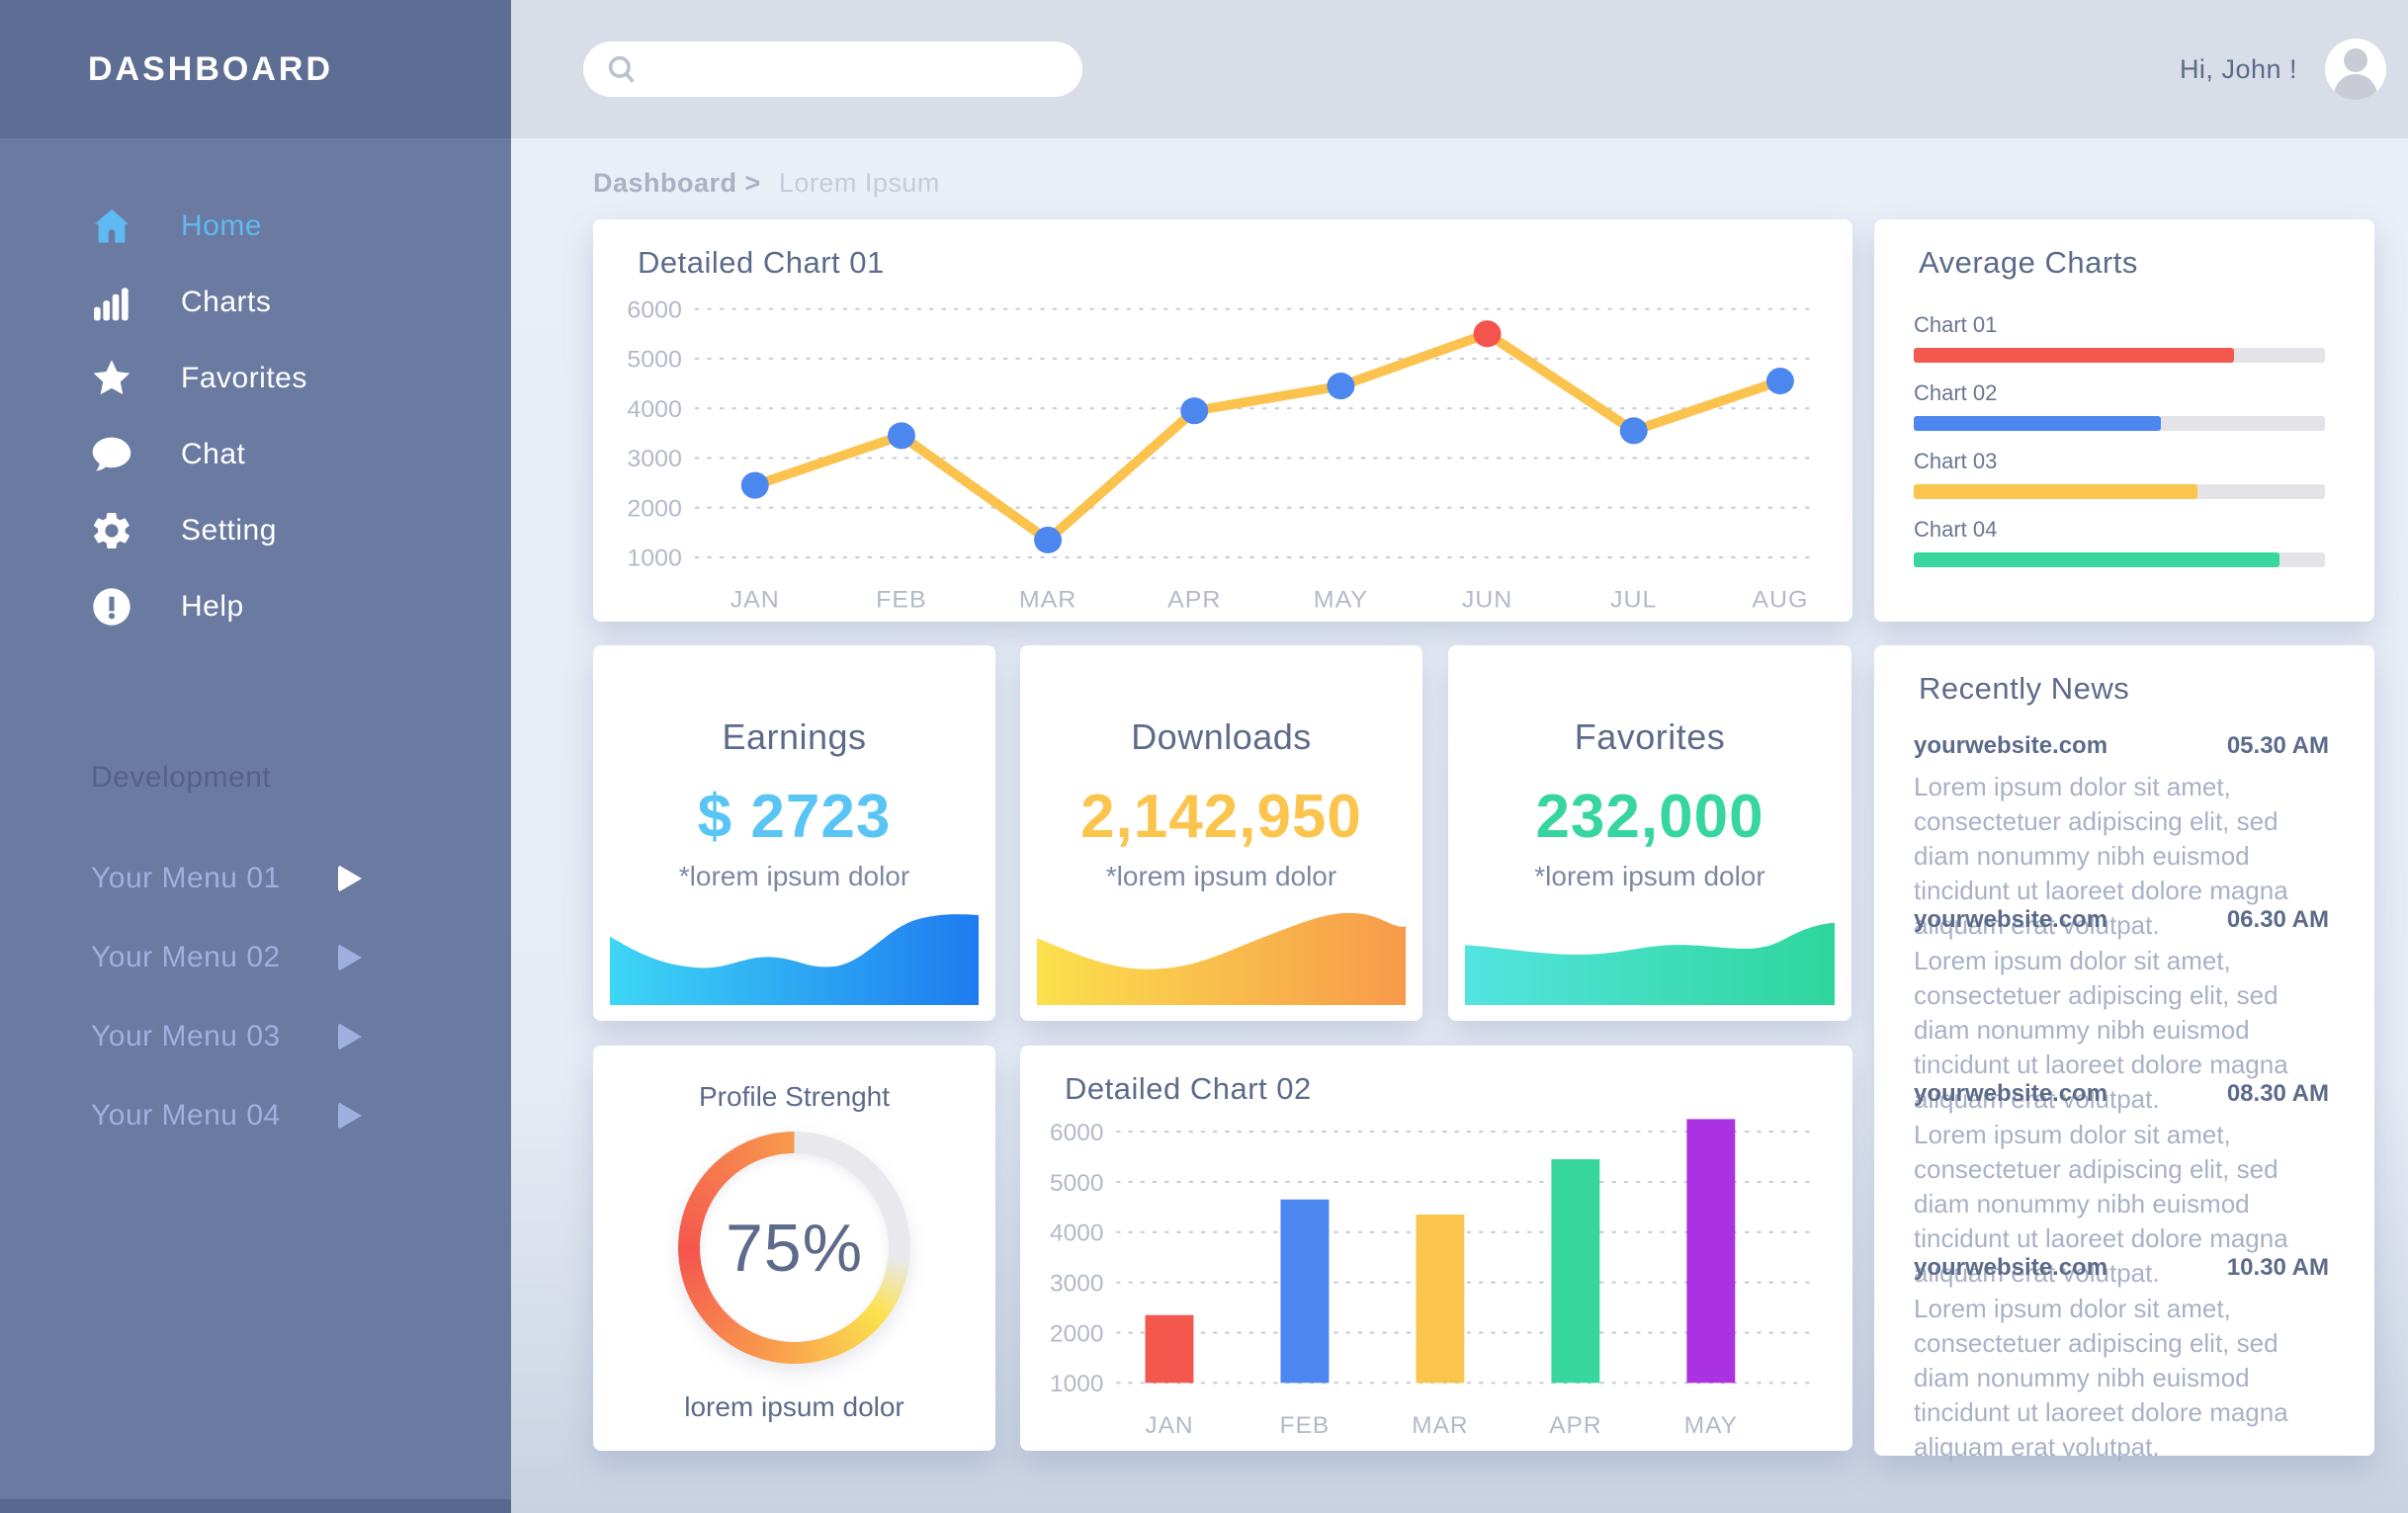 This screenshot has height=1513, width=2408. Describe the element at coordinates (654, 460) in the screenshot. I see `svg-text: 3000` at that location.